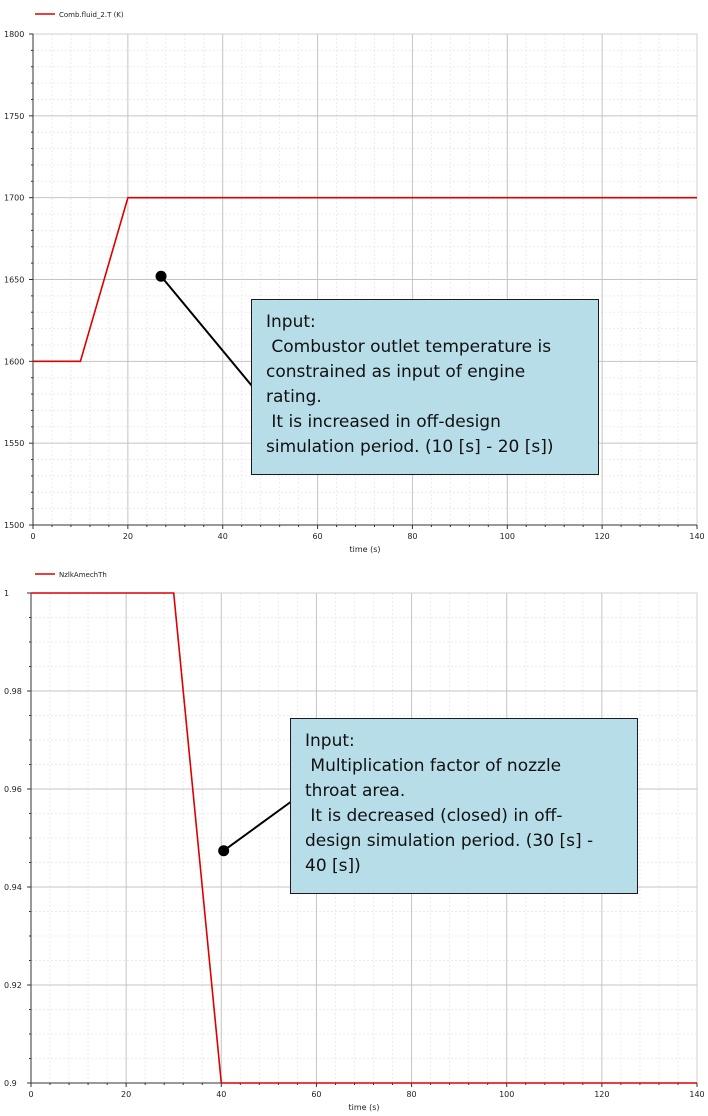 The width and height of the screenshot is (708, 1116). I want to click on annotation-text-line: Combustor outlet temperature is, so click(409, 347).